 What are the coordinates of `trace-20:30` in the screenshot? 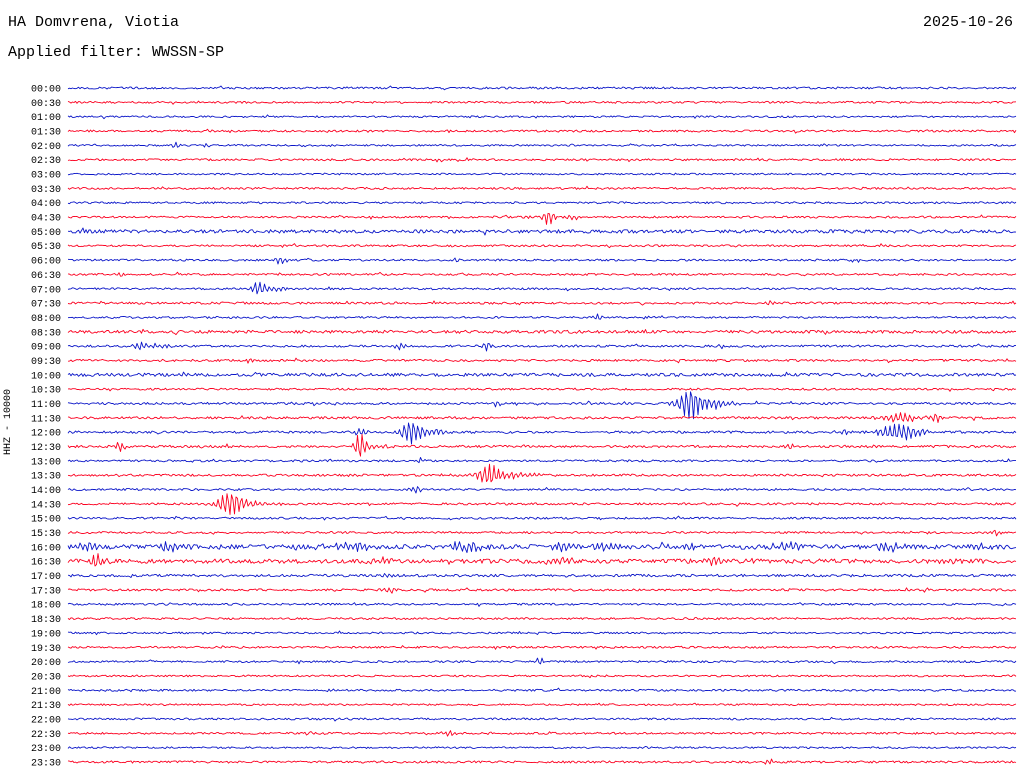 It's located at (542, 676).